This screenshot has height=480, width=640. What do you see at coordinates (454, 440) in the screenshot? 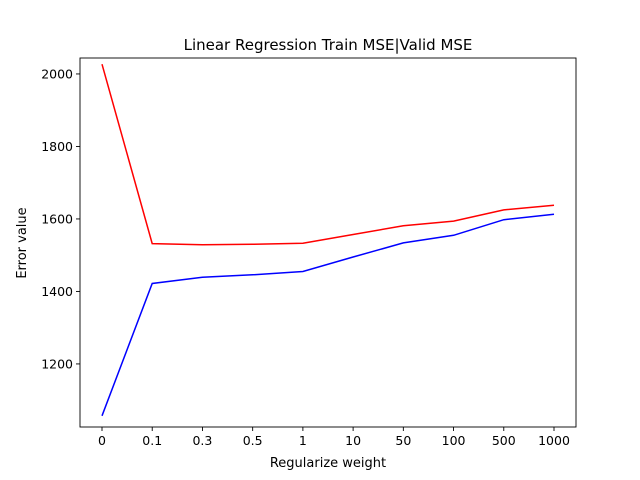
I see `x-tick-label: 100` at bounding box center [454, 440].